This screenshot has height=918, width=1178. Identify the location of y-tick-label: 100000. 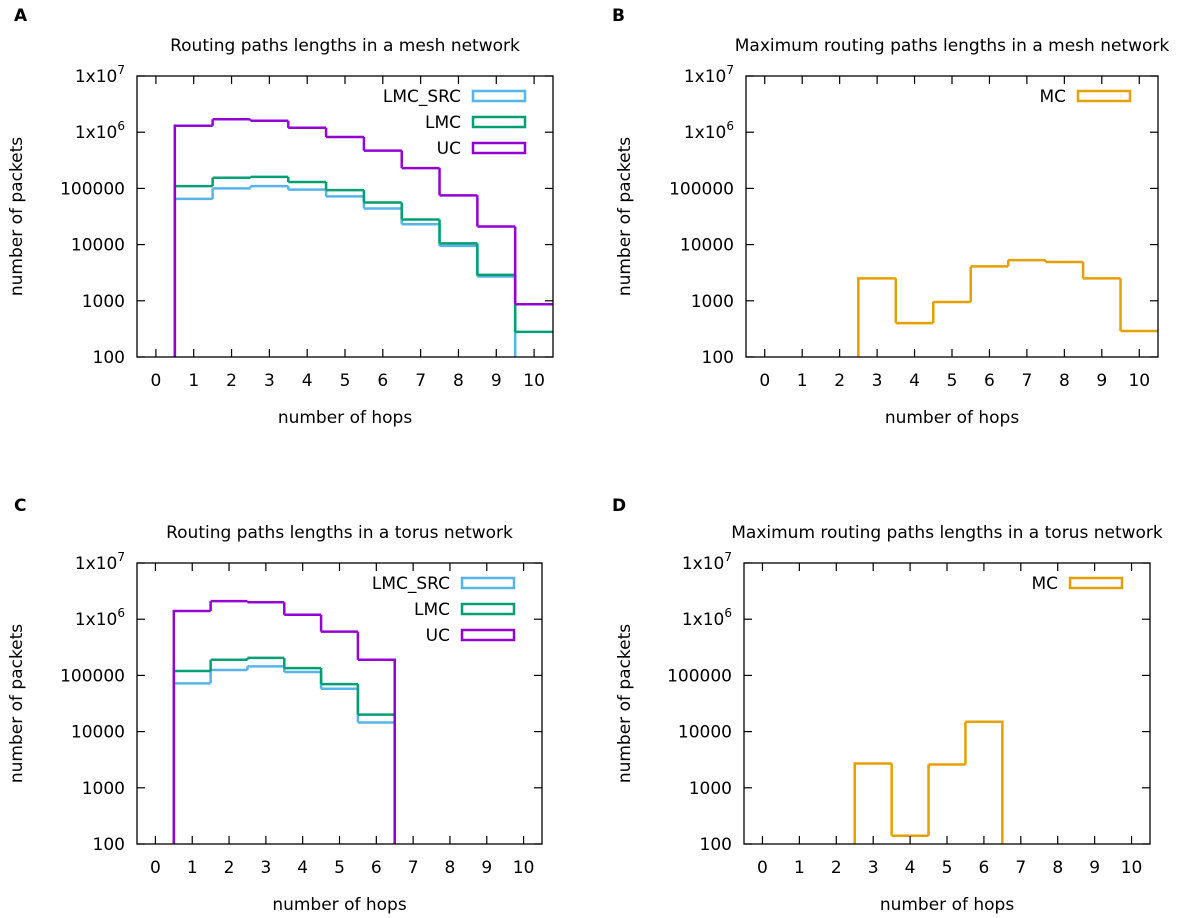
(92, 676).